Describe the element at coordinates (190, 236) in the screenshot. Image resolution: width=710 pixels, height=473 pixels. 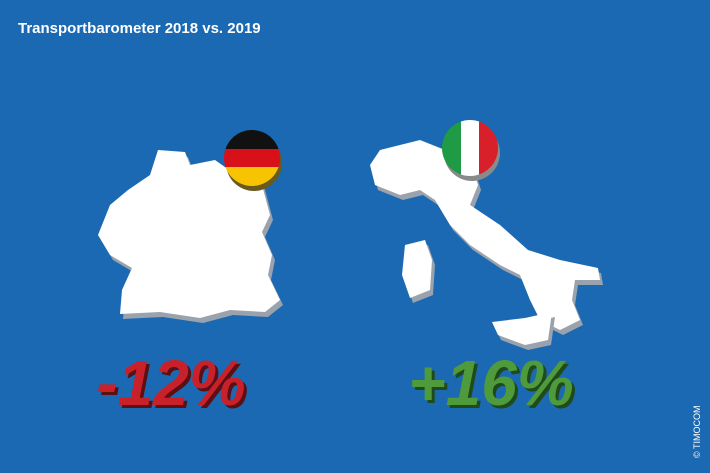
I see `germany-map` at that location.